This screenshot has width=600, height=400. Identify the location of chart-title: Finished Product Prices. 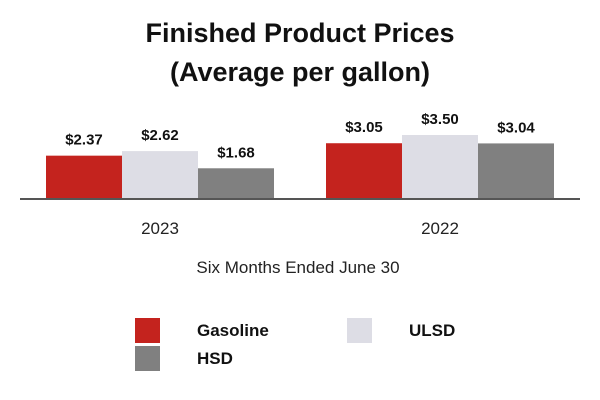
(299, 33).